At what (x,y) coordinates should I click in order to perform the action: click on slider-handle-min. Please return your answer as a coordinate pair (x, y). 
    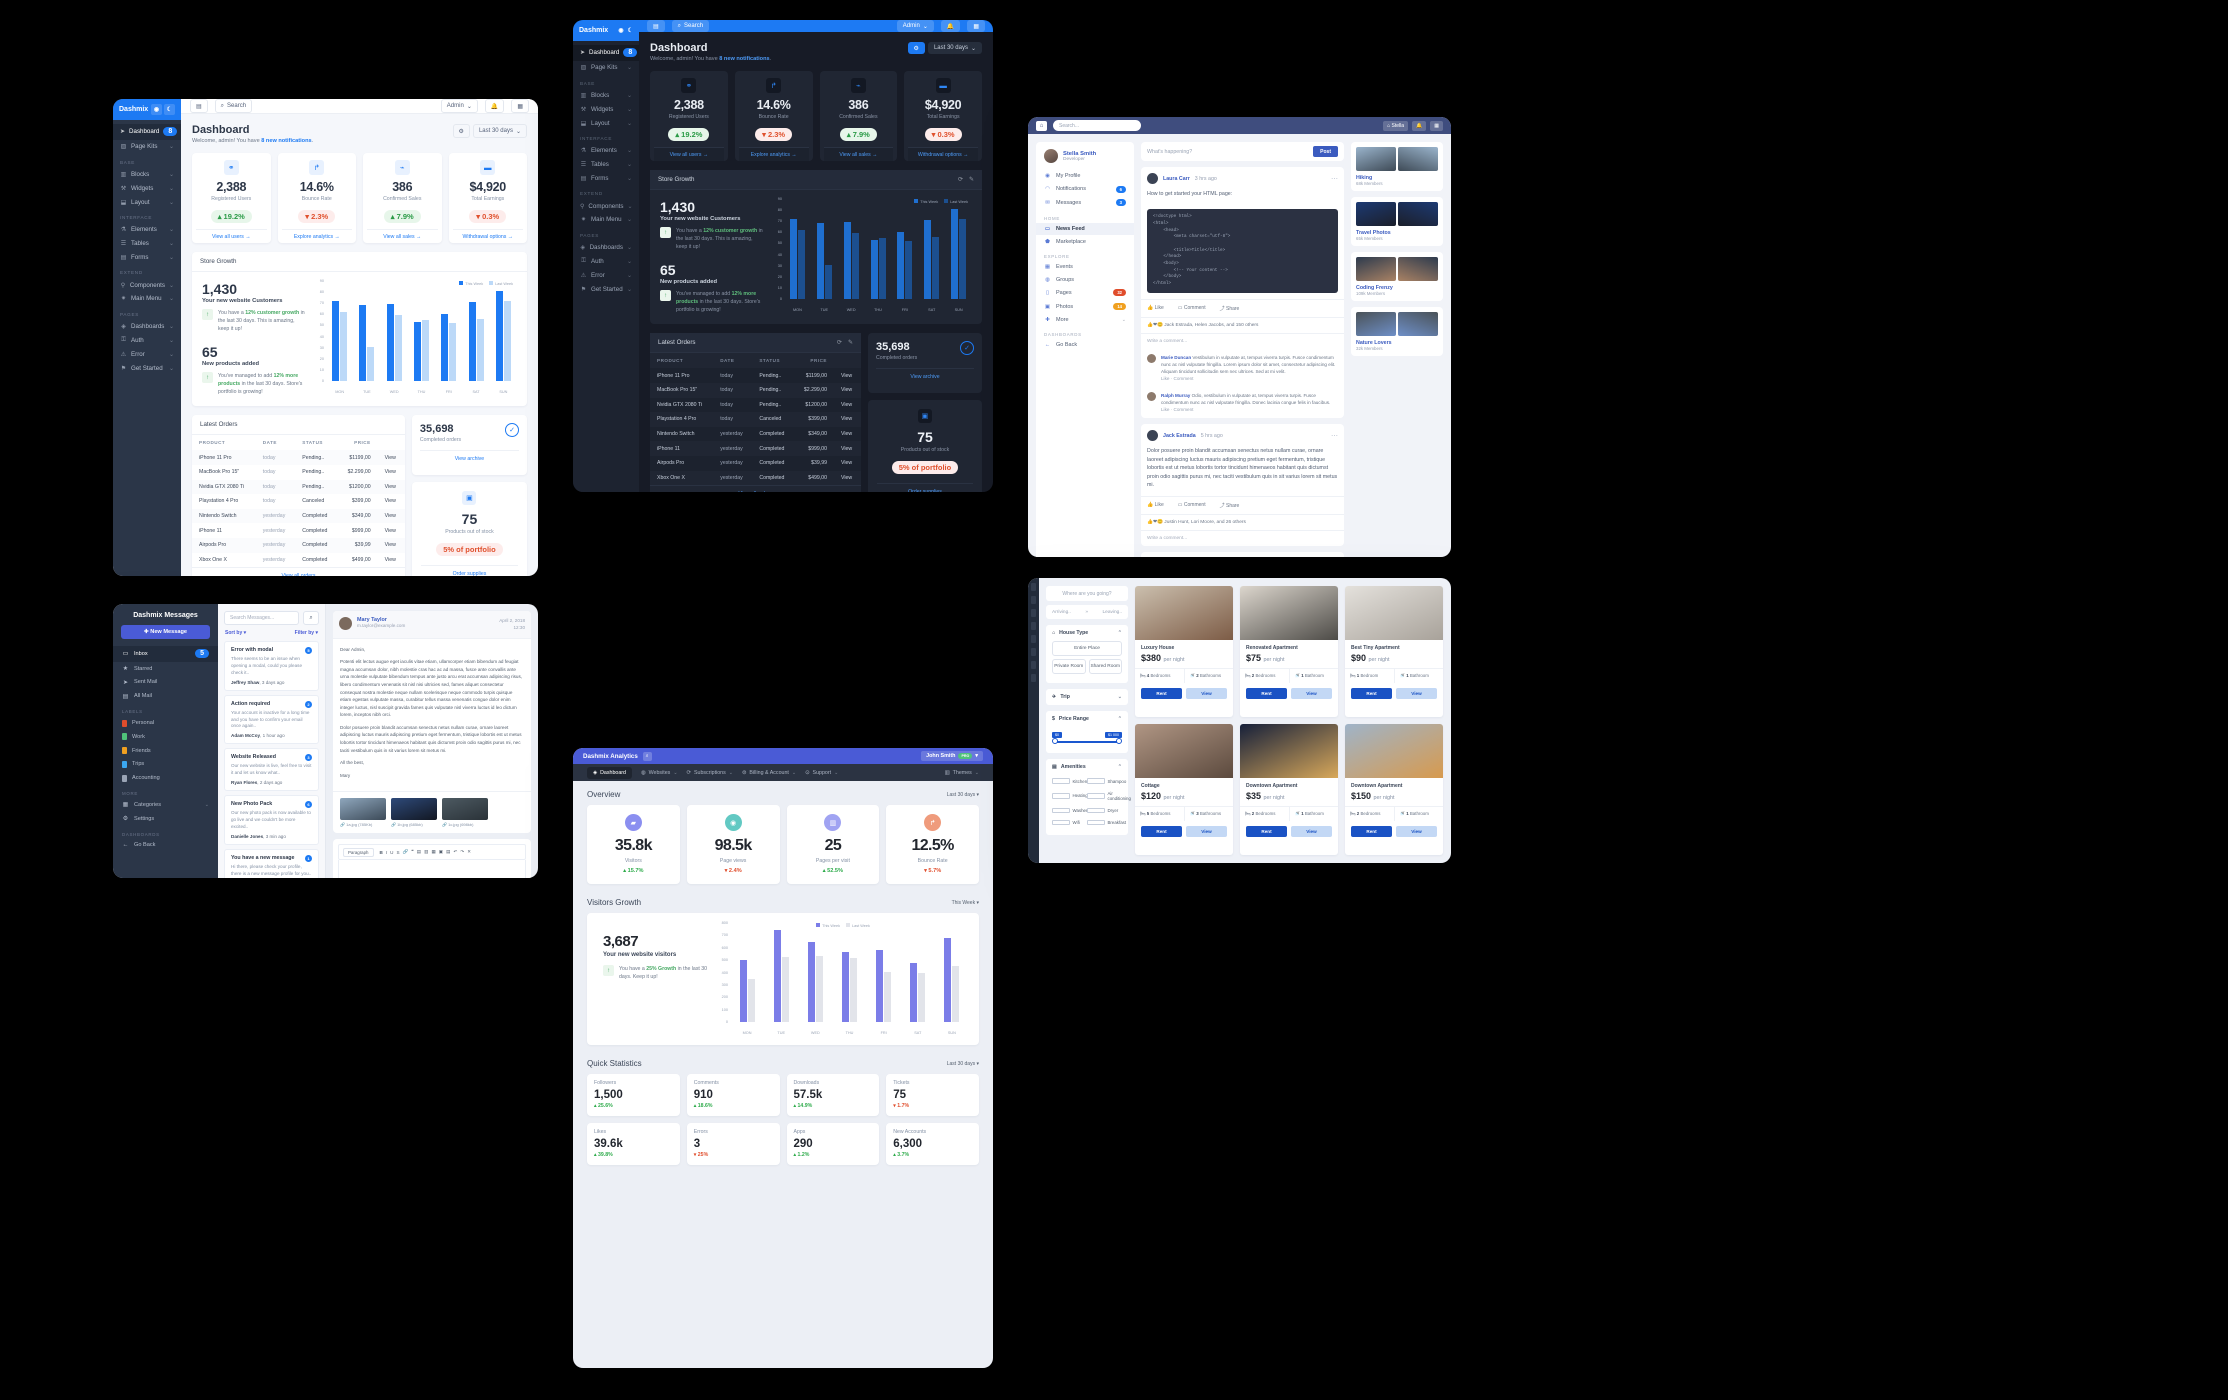
    Looking at the image, I should click on (1055, 741).